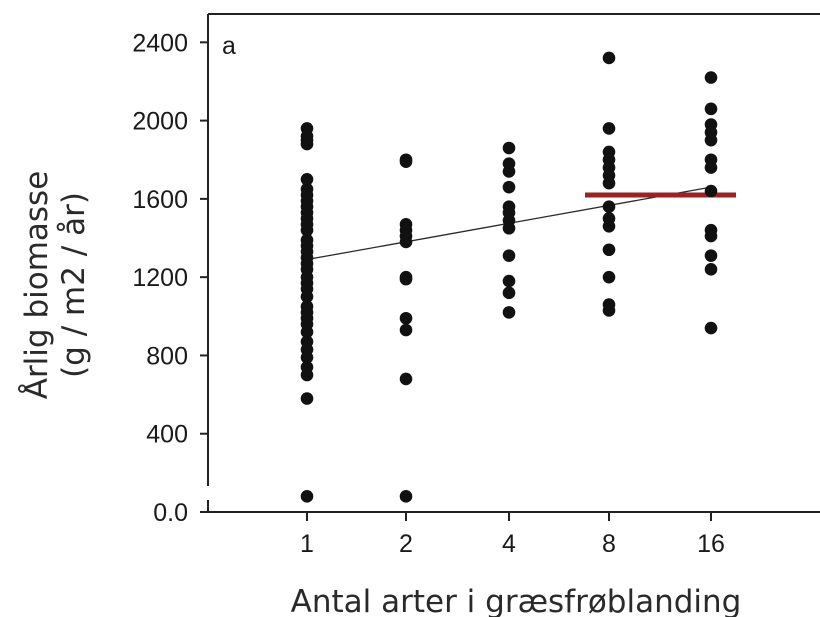  I want to click on y-tick-label: 2000, so click(160, 122).